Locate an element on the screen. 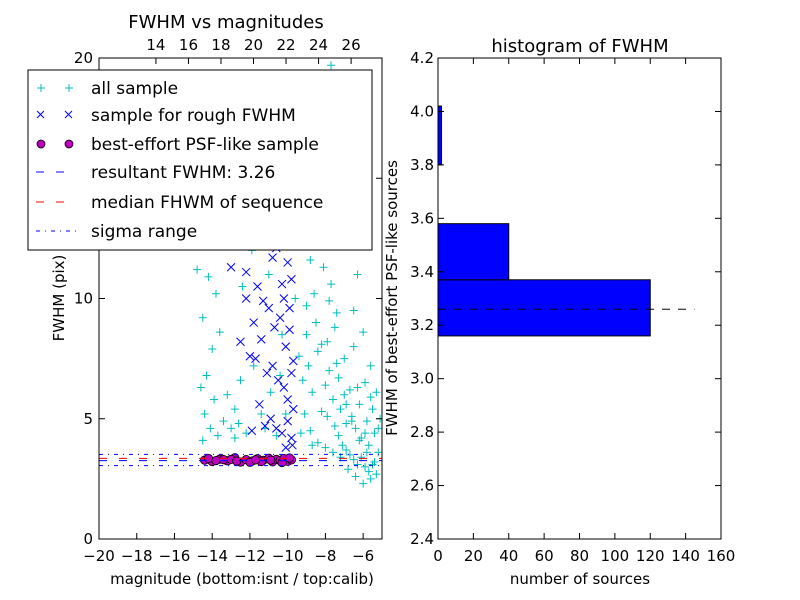 This screenshot has height=600, width=800. best-sample-point is located at coordinates (216, 460).